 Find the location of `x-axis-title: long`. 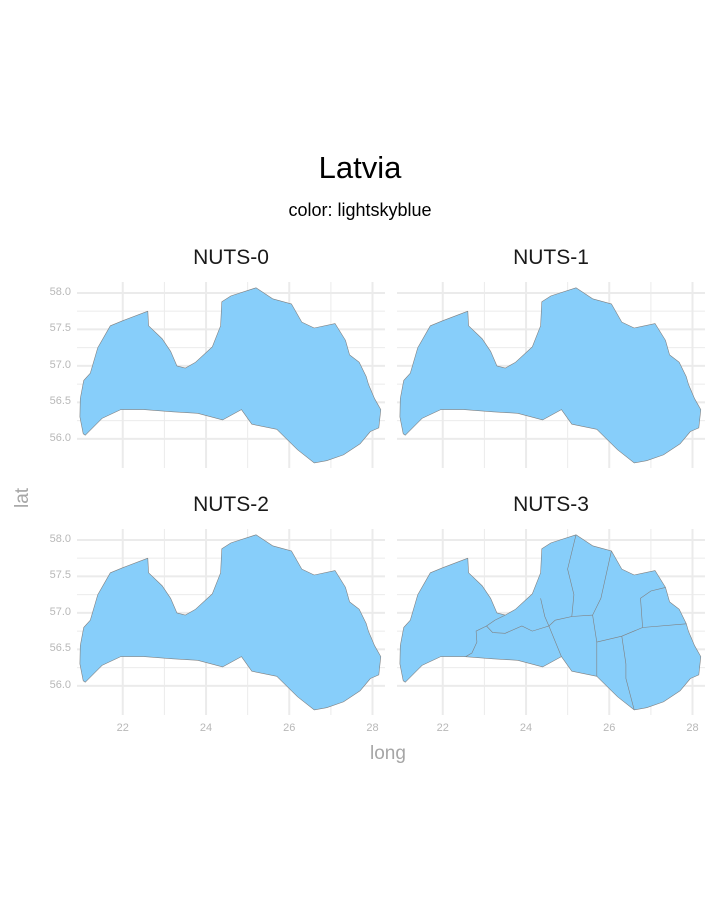

x-axis-title: long is located at coordinates (388, 753).